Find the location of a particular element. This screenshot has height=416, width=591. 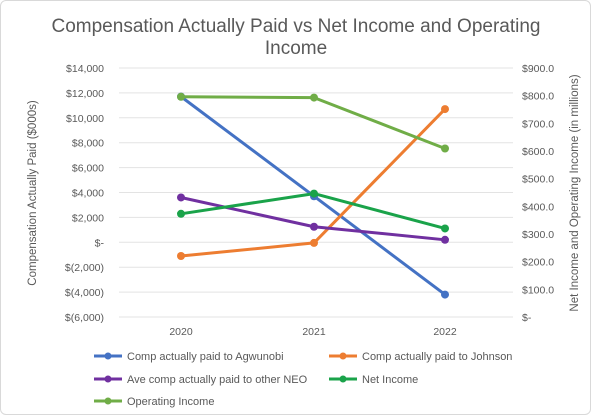

legend-label: Ave comp actually paid to other NEO is located at coordinates (217, 380).